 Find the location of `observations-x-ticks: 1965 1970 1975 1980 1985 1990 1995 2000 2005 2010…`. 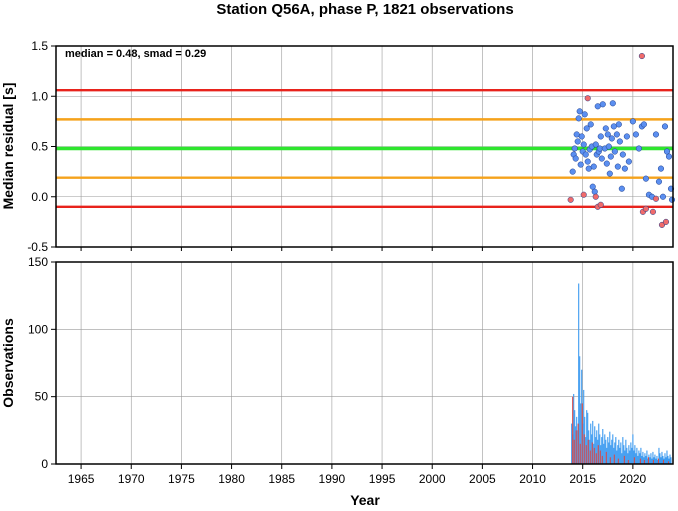

observations-x-ticks: 1965 1970 1975 1980 1985 1990 1995 2000 2005 2010… is located at coordinates (357, 475).